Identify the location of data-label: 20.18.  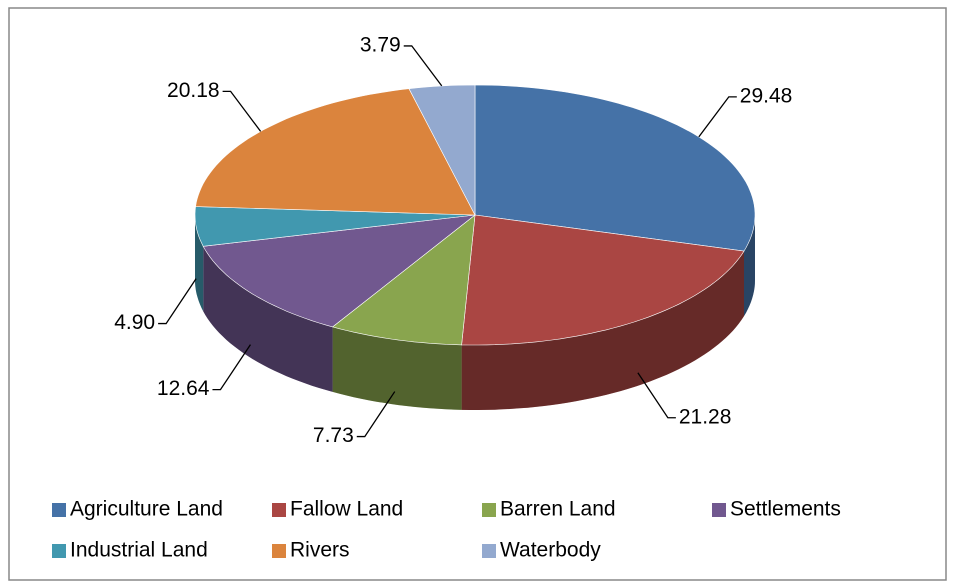
(193, 90).